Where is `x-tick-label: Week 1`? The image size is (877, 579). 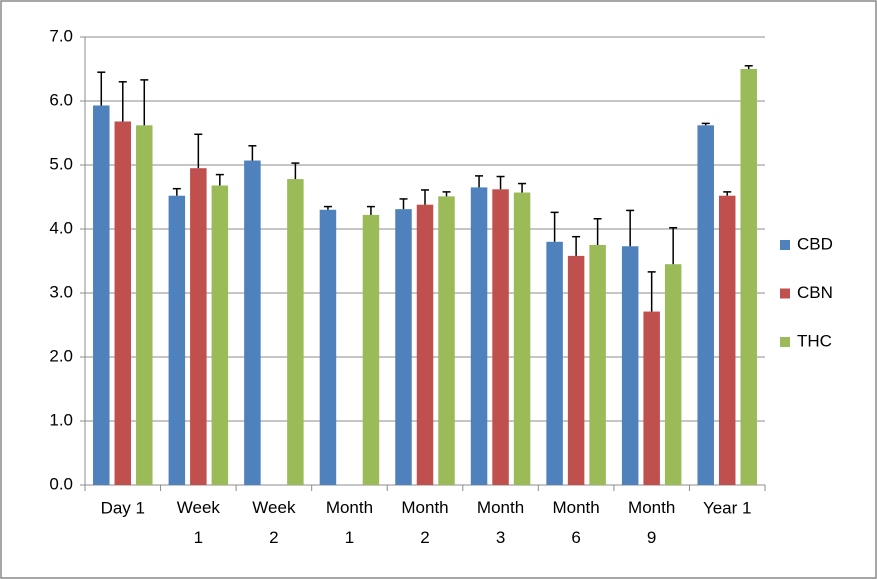 x-tick-label: Week 1 is located at coordinates (199, 522).